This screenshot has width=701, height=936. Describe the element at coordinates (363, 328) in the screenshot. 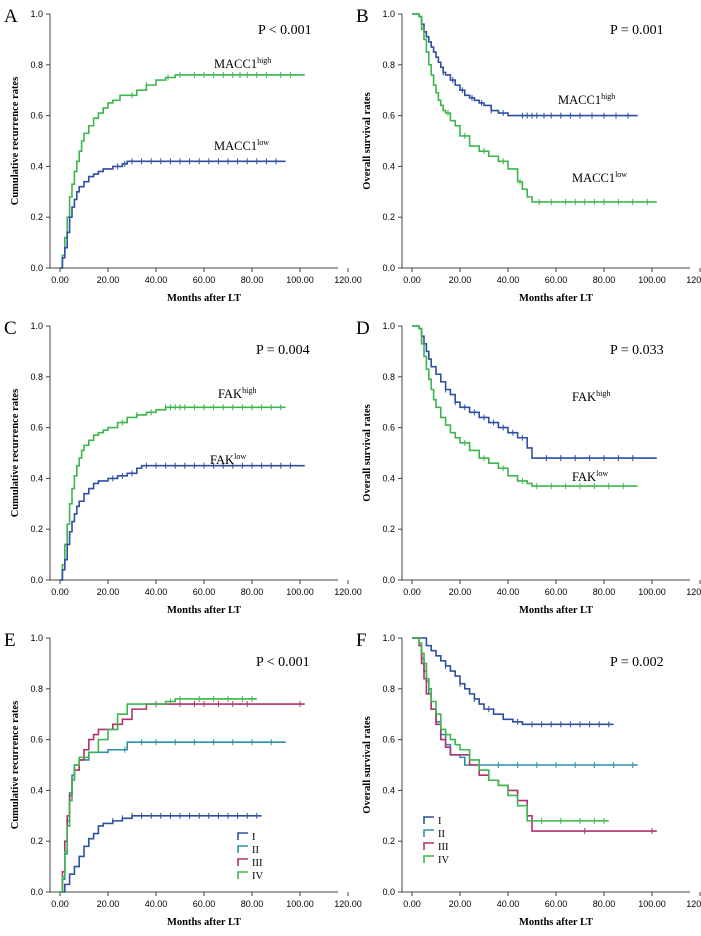

I see `panel-letter: D` at that location.